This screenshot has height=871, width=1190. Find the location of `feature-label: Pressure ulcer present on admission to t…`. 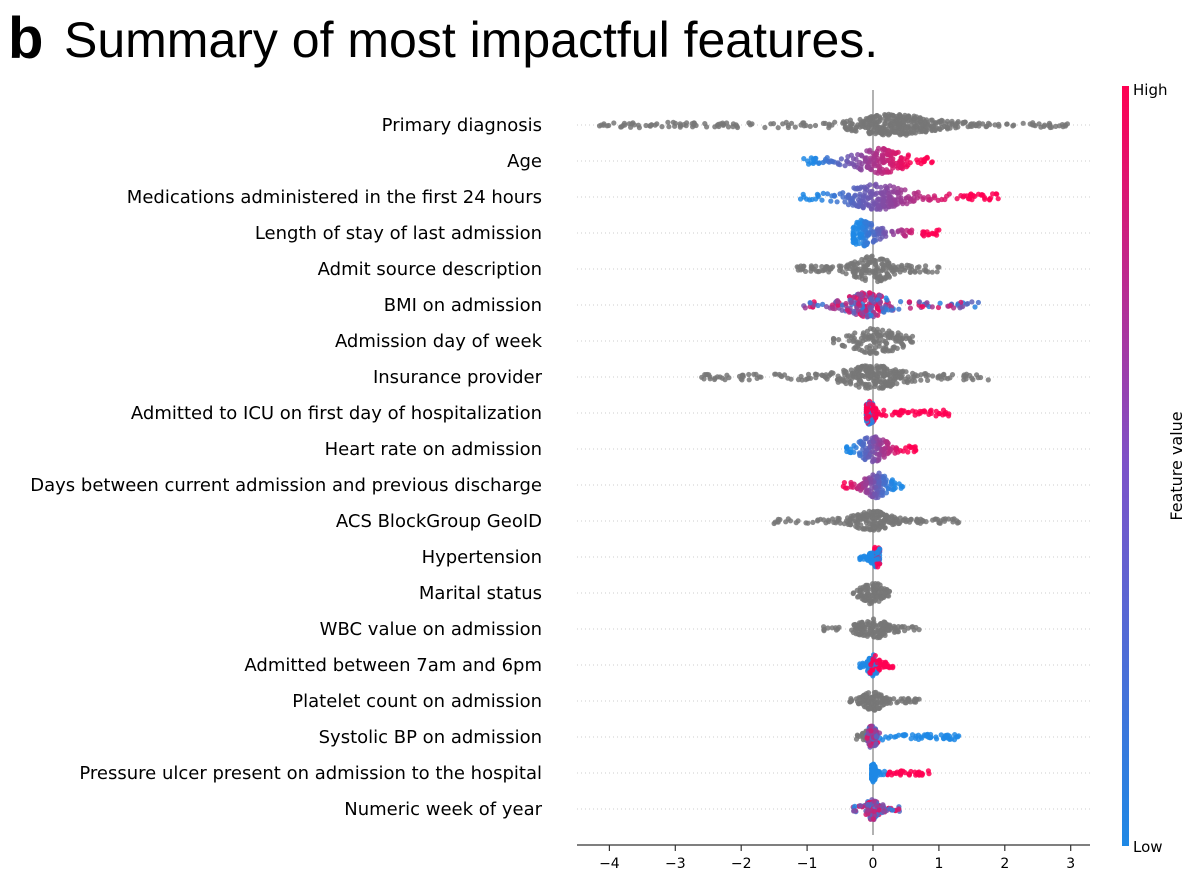

feature-label: Pressure ulcer present on admission to t… is located at coordinates (310, 773).